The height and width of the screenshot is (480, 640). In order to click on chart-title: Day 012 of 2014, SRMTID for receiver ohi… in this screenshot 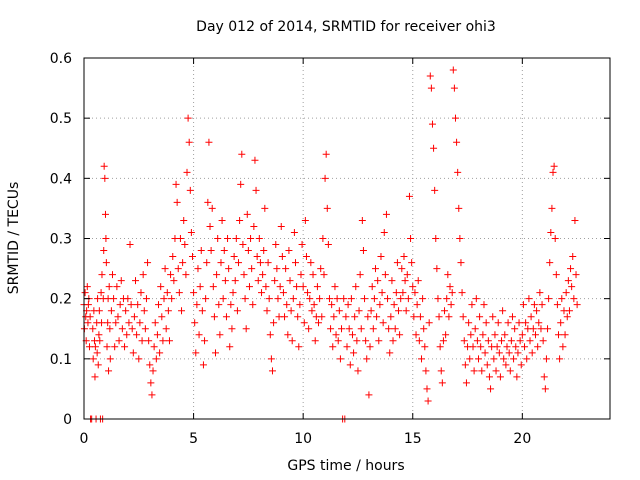, I will do `click(346, 27)`.